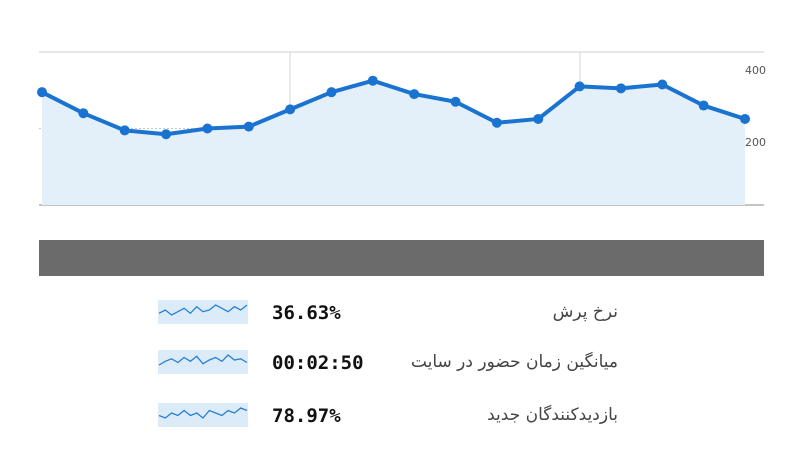 Image resolution: width=800 pixels, height=467 pixels. Describe the element at coordinates (393, 107) in the screenshot. I see `chart-series-line` at that location.